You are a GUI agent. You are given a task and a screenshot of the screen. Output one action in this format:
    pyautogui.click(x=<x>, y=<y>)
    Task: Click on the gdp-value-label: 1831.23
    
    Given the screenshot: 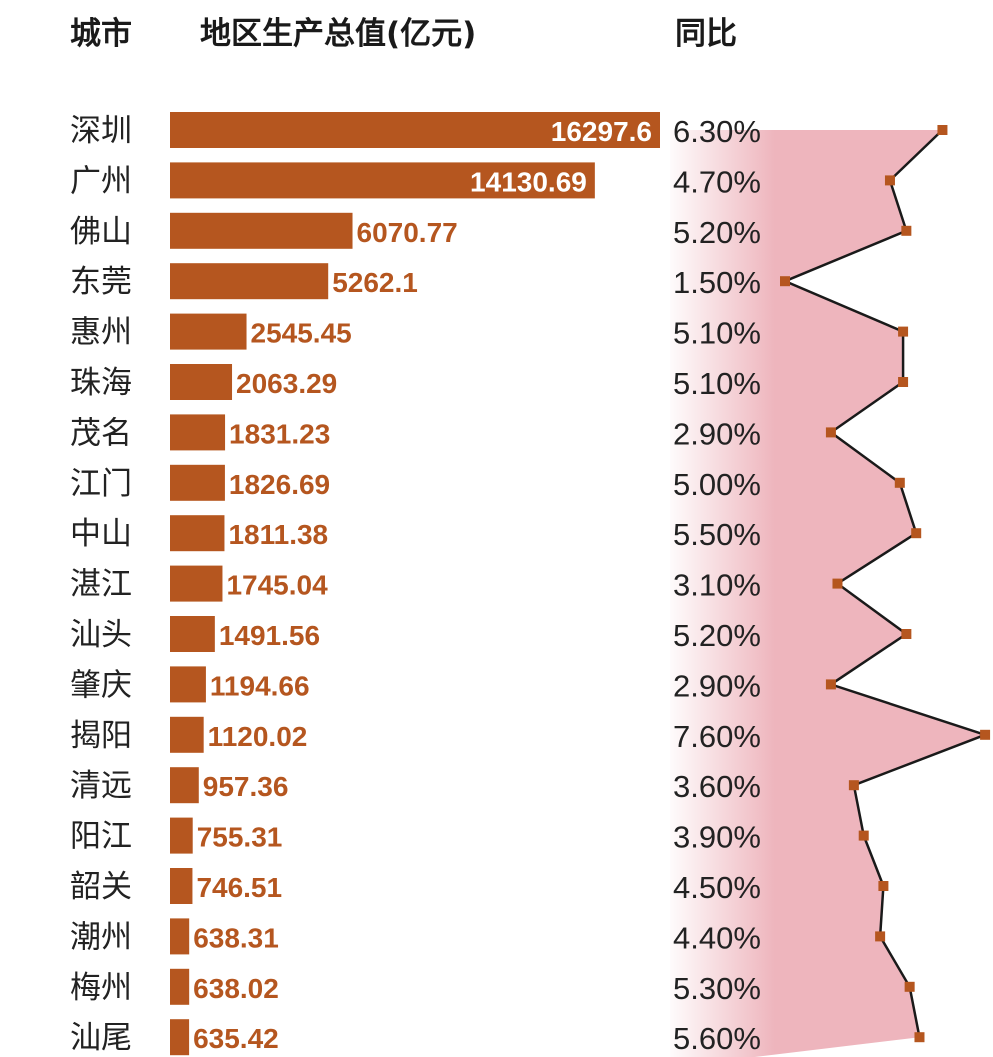 What is the action you would take?
    pyautogui.click(x=279, y=433)
    